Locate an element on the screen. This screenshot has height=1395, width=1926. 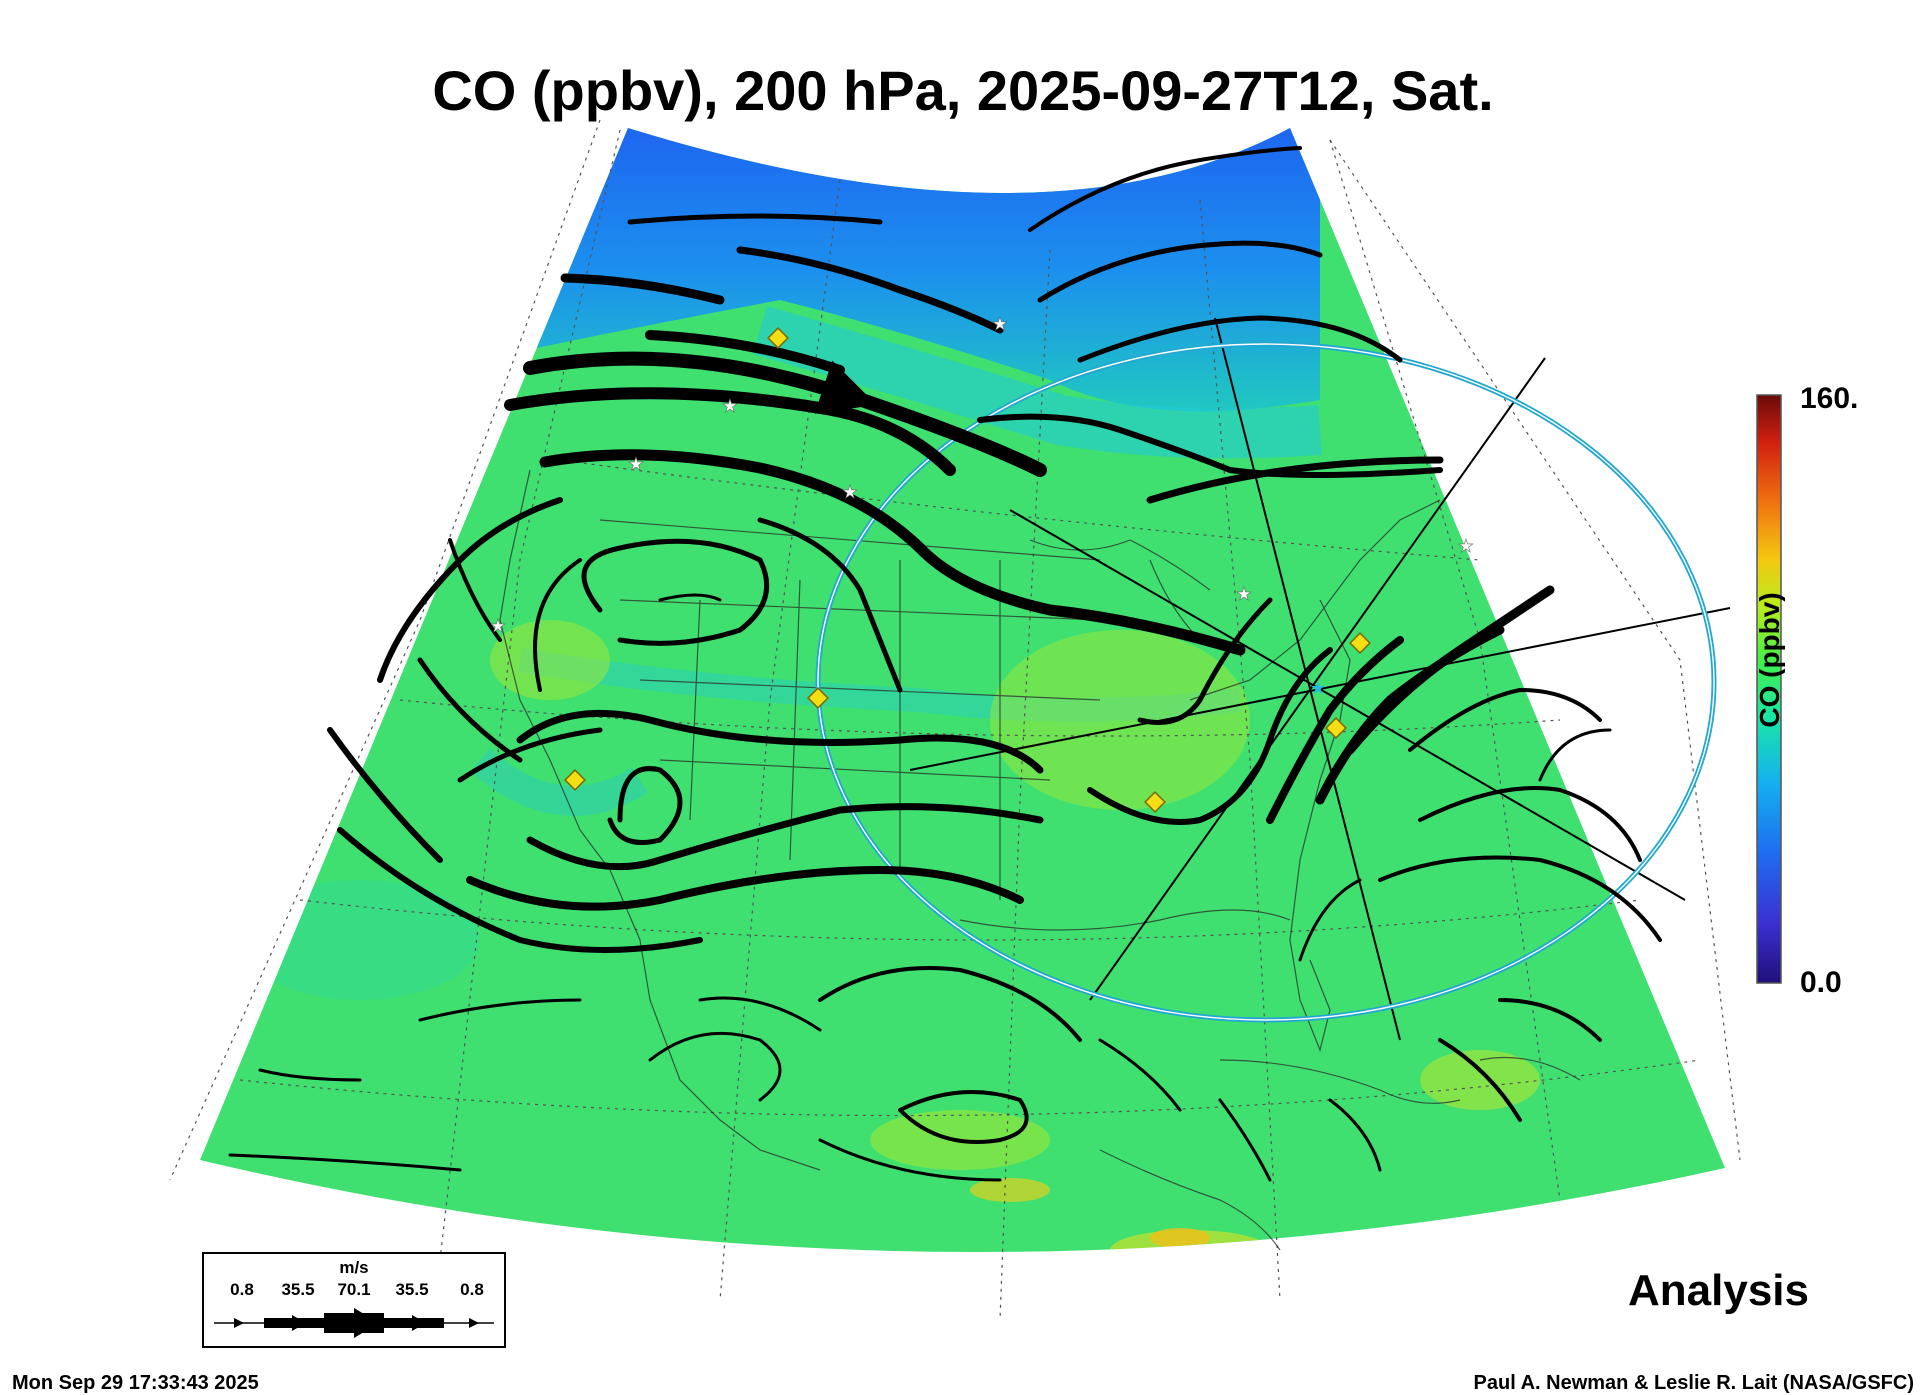
wind-key-value: 70.1 is located at coordinates (354, 1289).